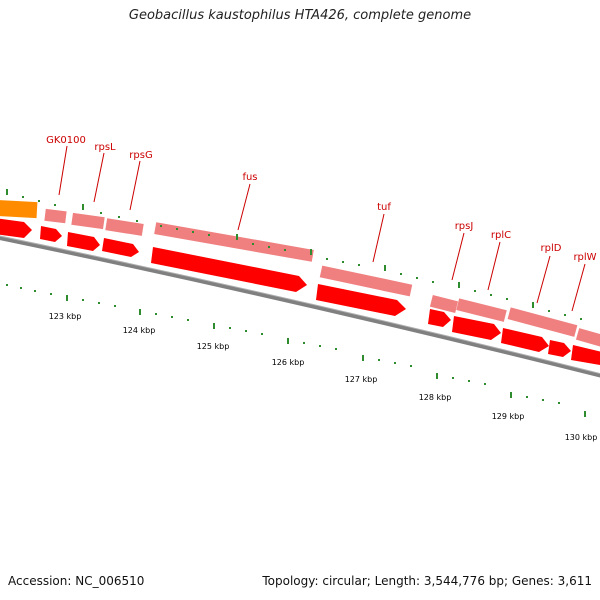 This screenshot has height=600, width=600. Describe the element at coordinates (105, 147) in the screenshot. I see `gene-label-rpsl: rpsL` at that location.